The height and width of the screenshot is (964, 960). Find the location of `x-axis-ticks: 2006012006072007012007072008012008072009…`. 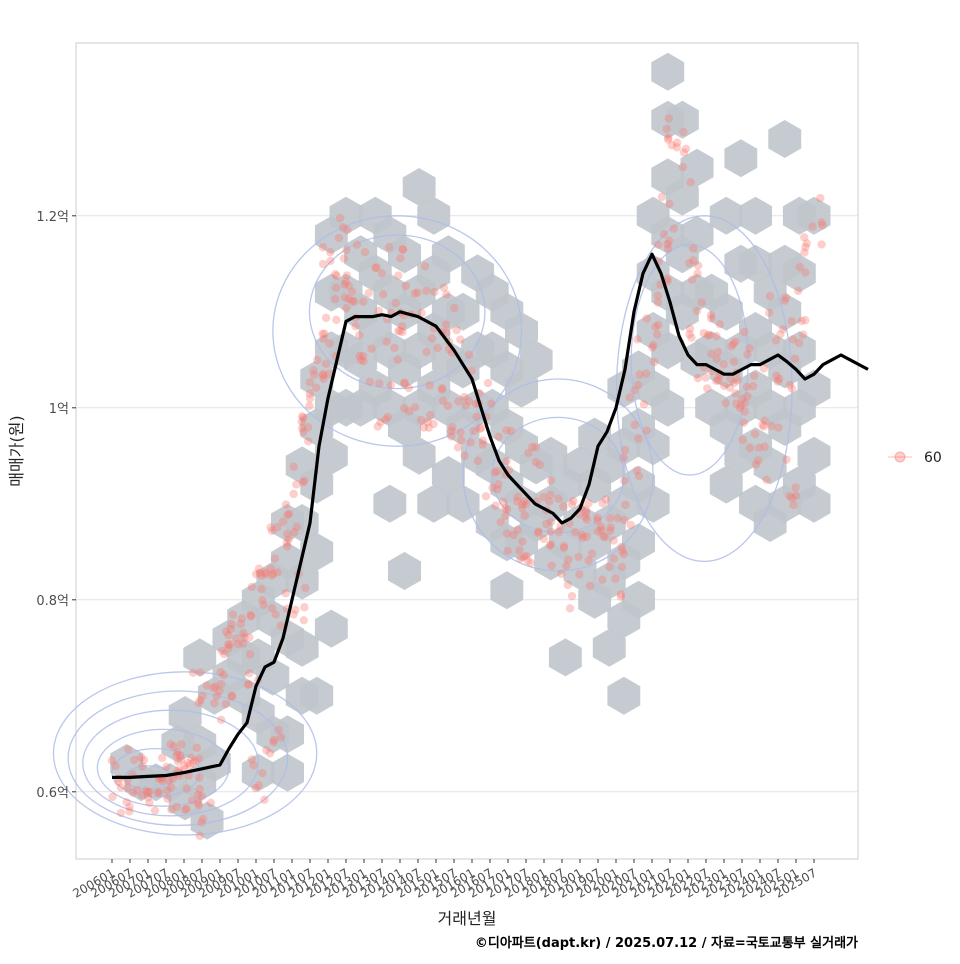

x-axis-ticks: 2006012006072007012007072008012008072009… is located at coordinates (444, 880).